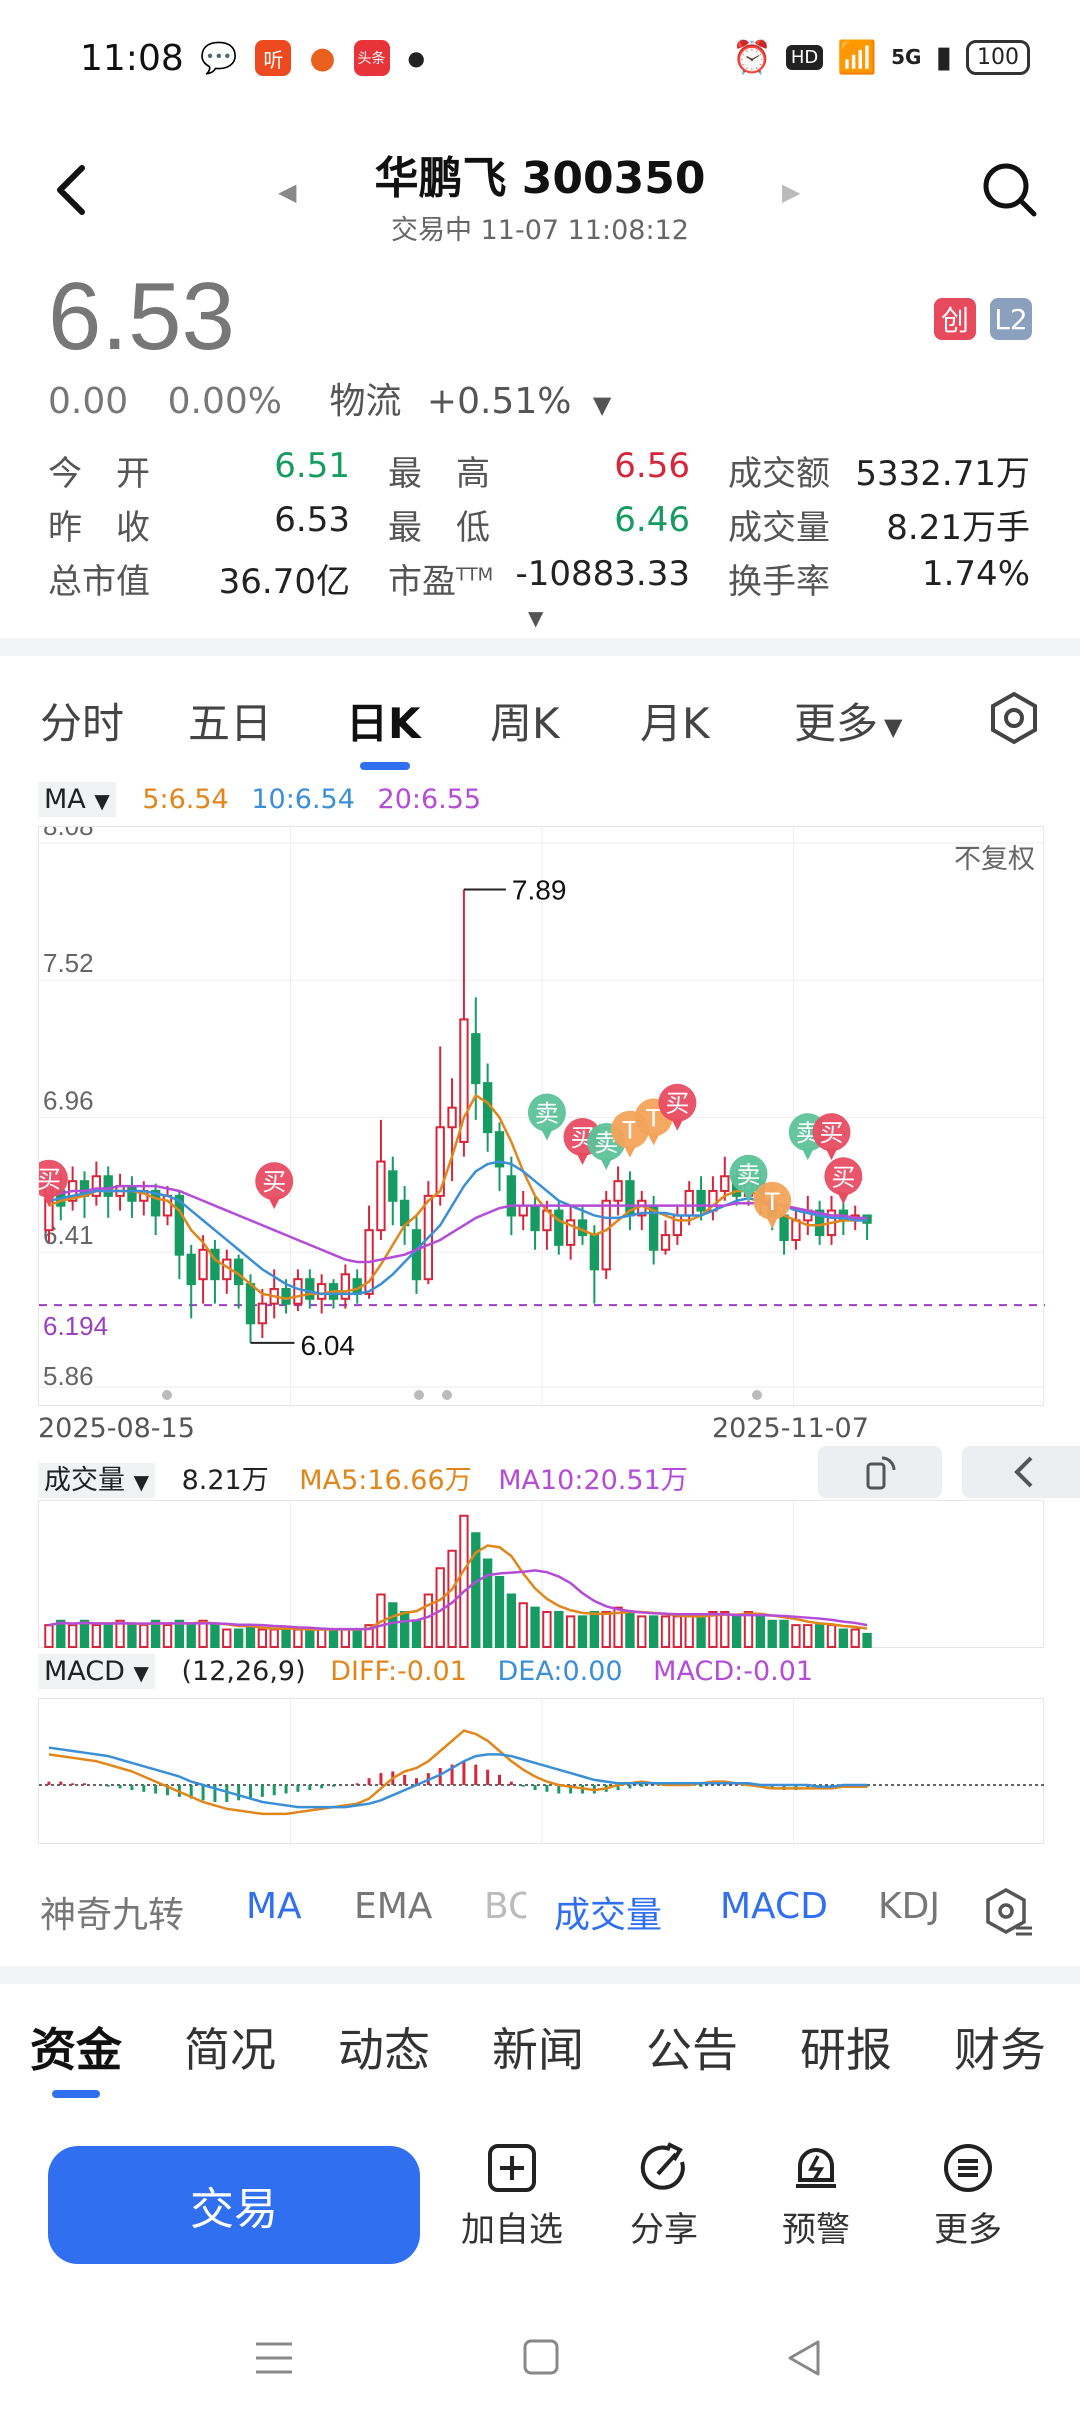  Describe the element at coordinates (547, 1114) in the screenshot. I see `signal-label-sell: 卖` at that location.